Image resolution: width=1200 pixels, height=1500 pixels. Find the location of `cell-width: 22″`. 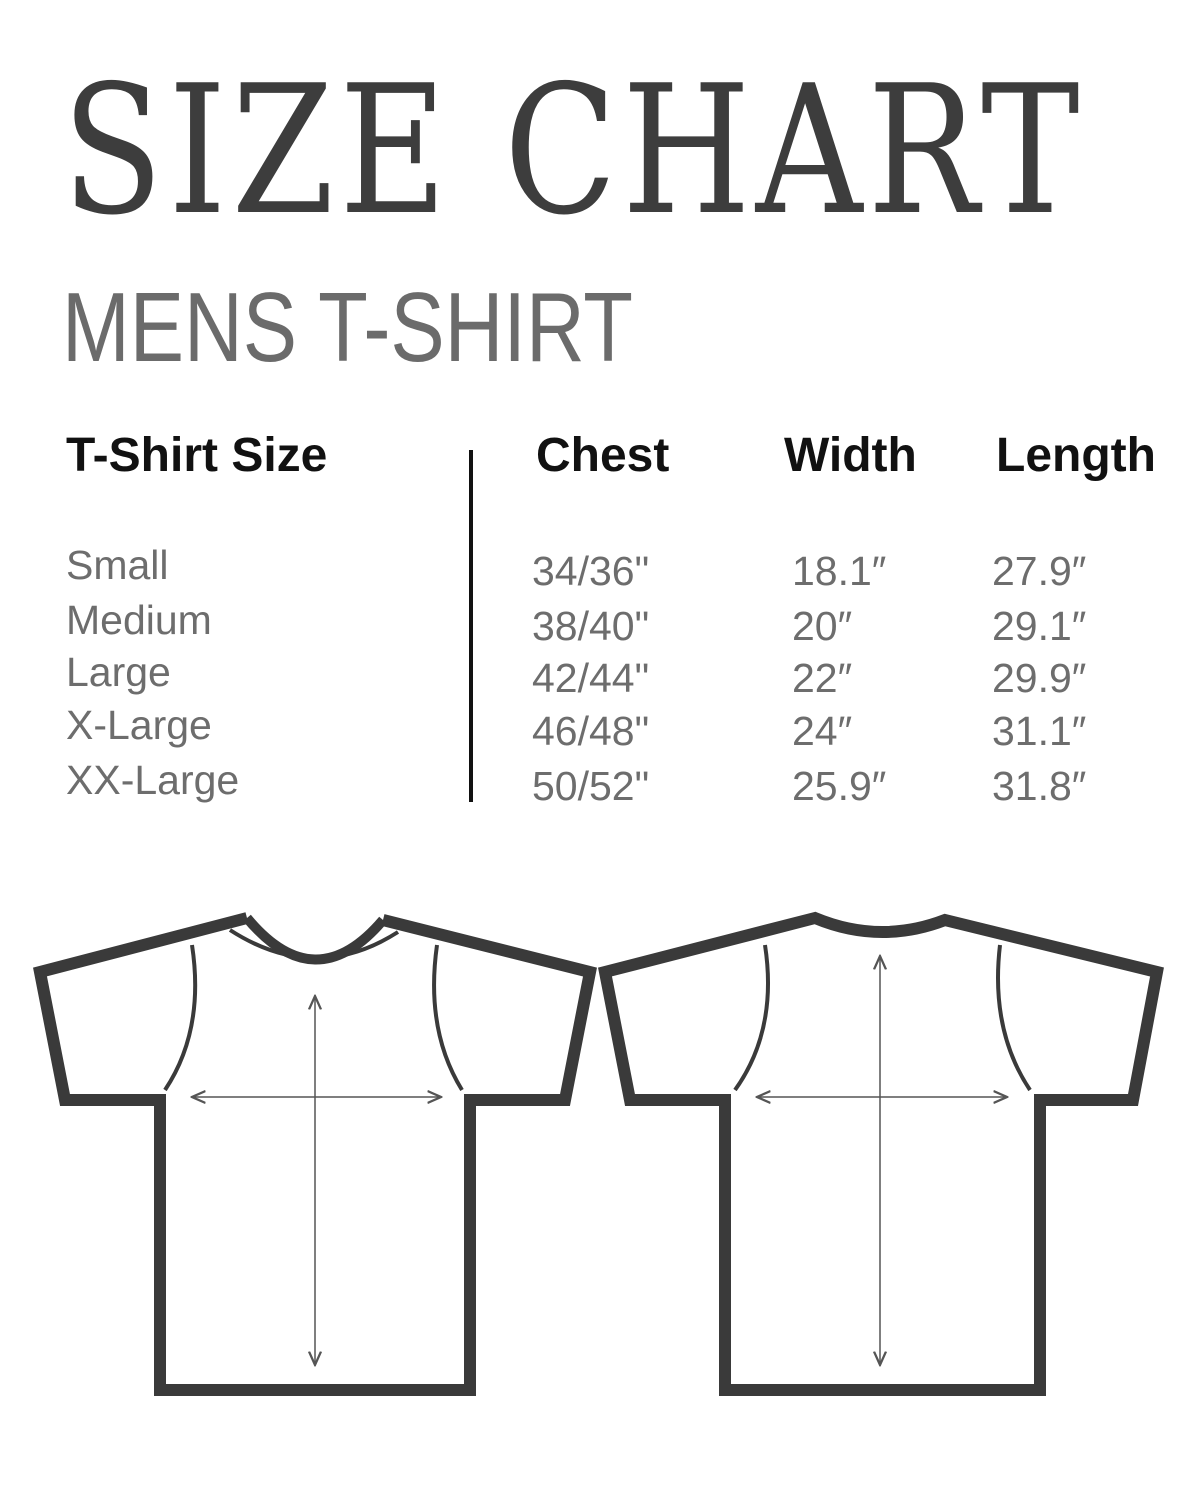

cell-width: 22″ is located at coordinates (822, 678).